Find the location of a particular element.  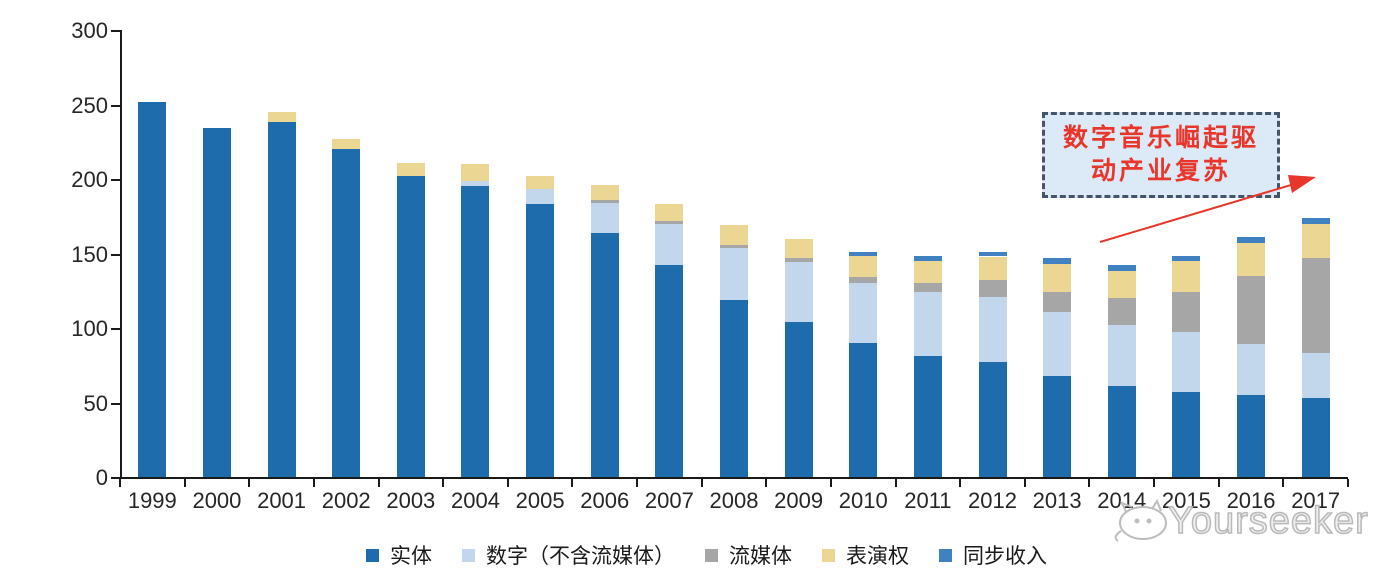

y-tick-label: 100 is located at coordinates (89, 328).